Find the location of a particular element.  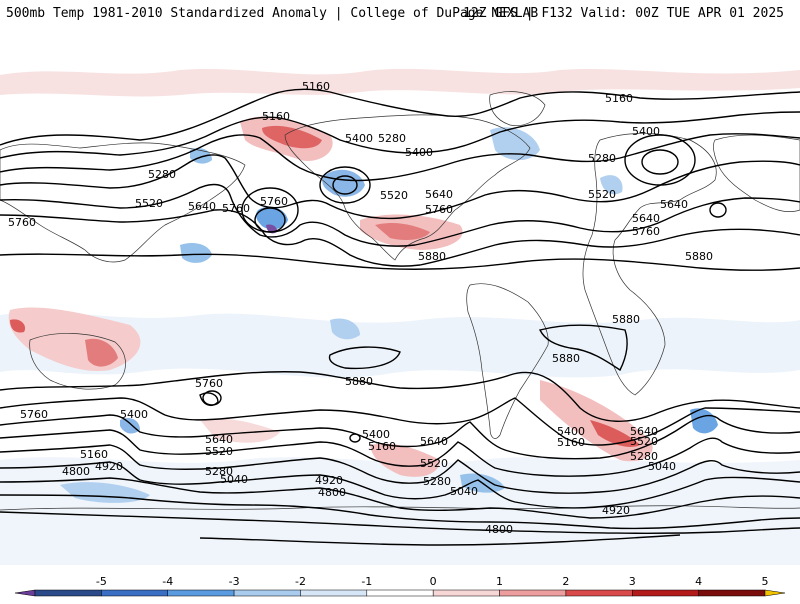

colorbar-tick-label: -4 is located at coordinates (167, 581).